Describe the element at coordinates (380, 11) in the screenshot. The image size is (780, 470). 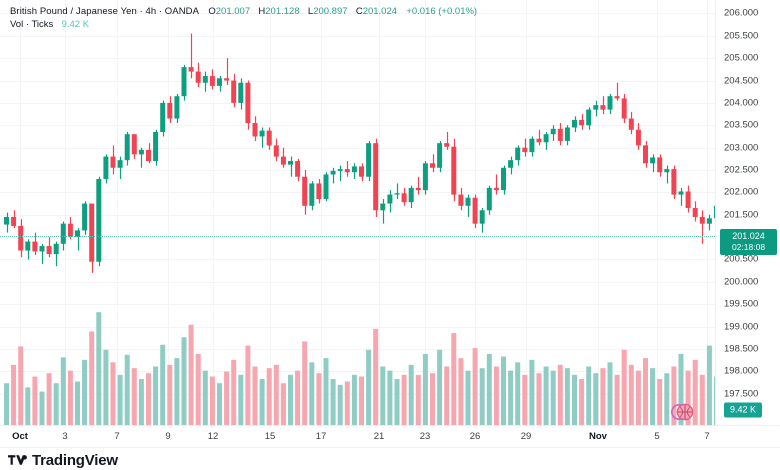
I see `close-value: 201.024` at that location.